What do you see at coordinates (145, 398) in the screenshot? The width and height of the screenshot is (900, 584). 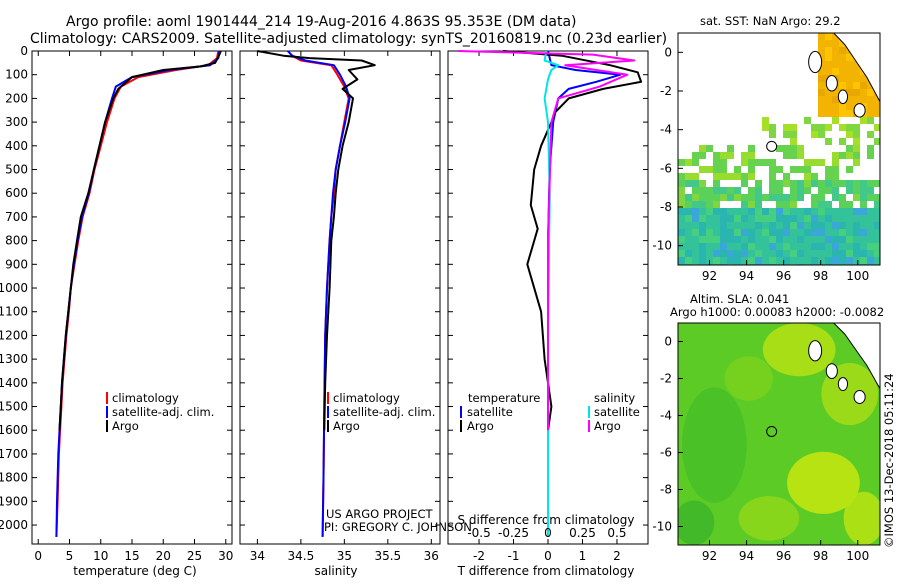 I see `legend-climatology: climatology` at bounding box center [145, 398].